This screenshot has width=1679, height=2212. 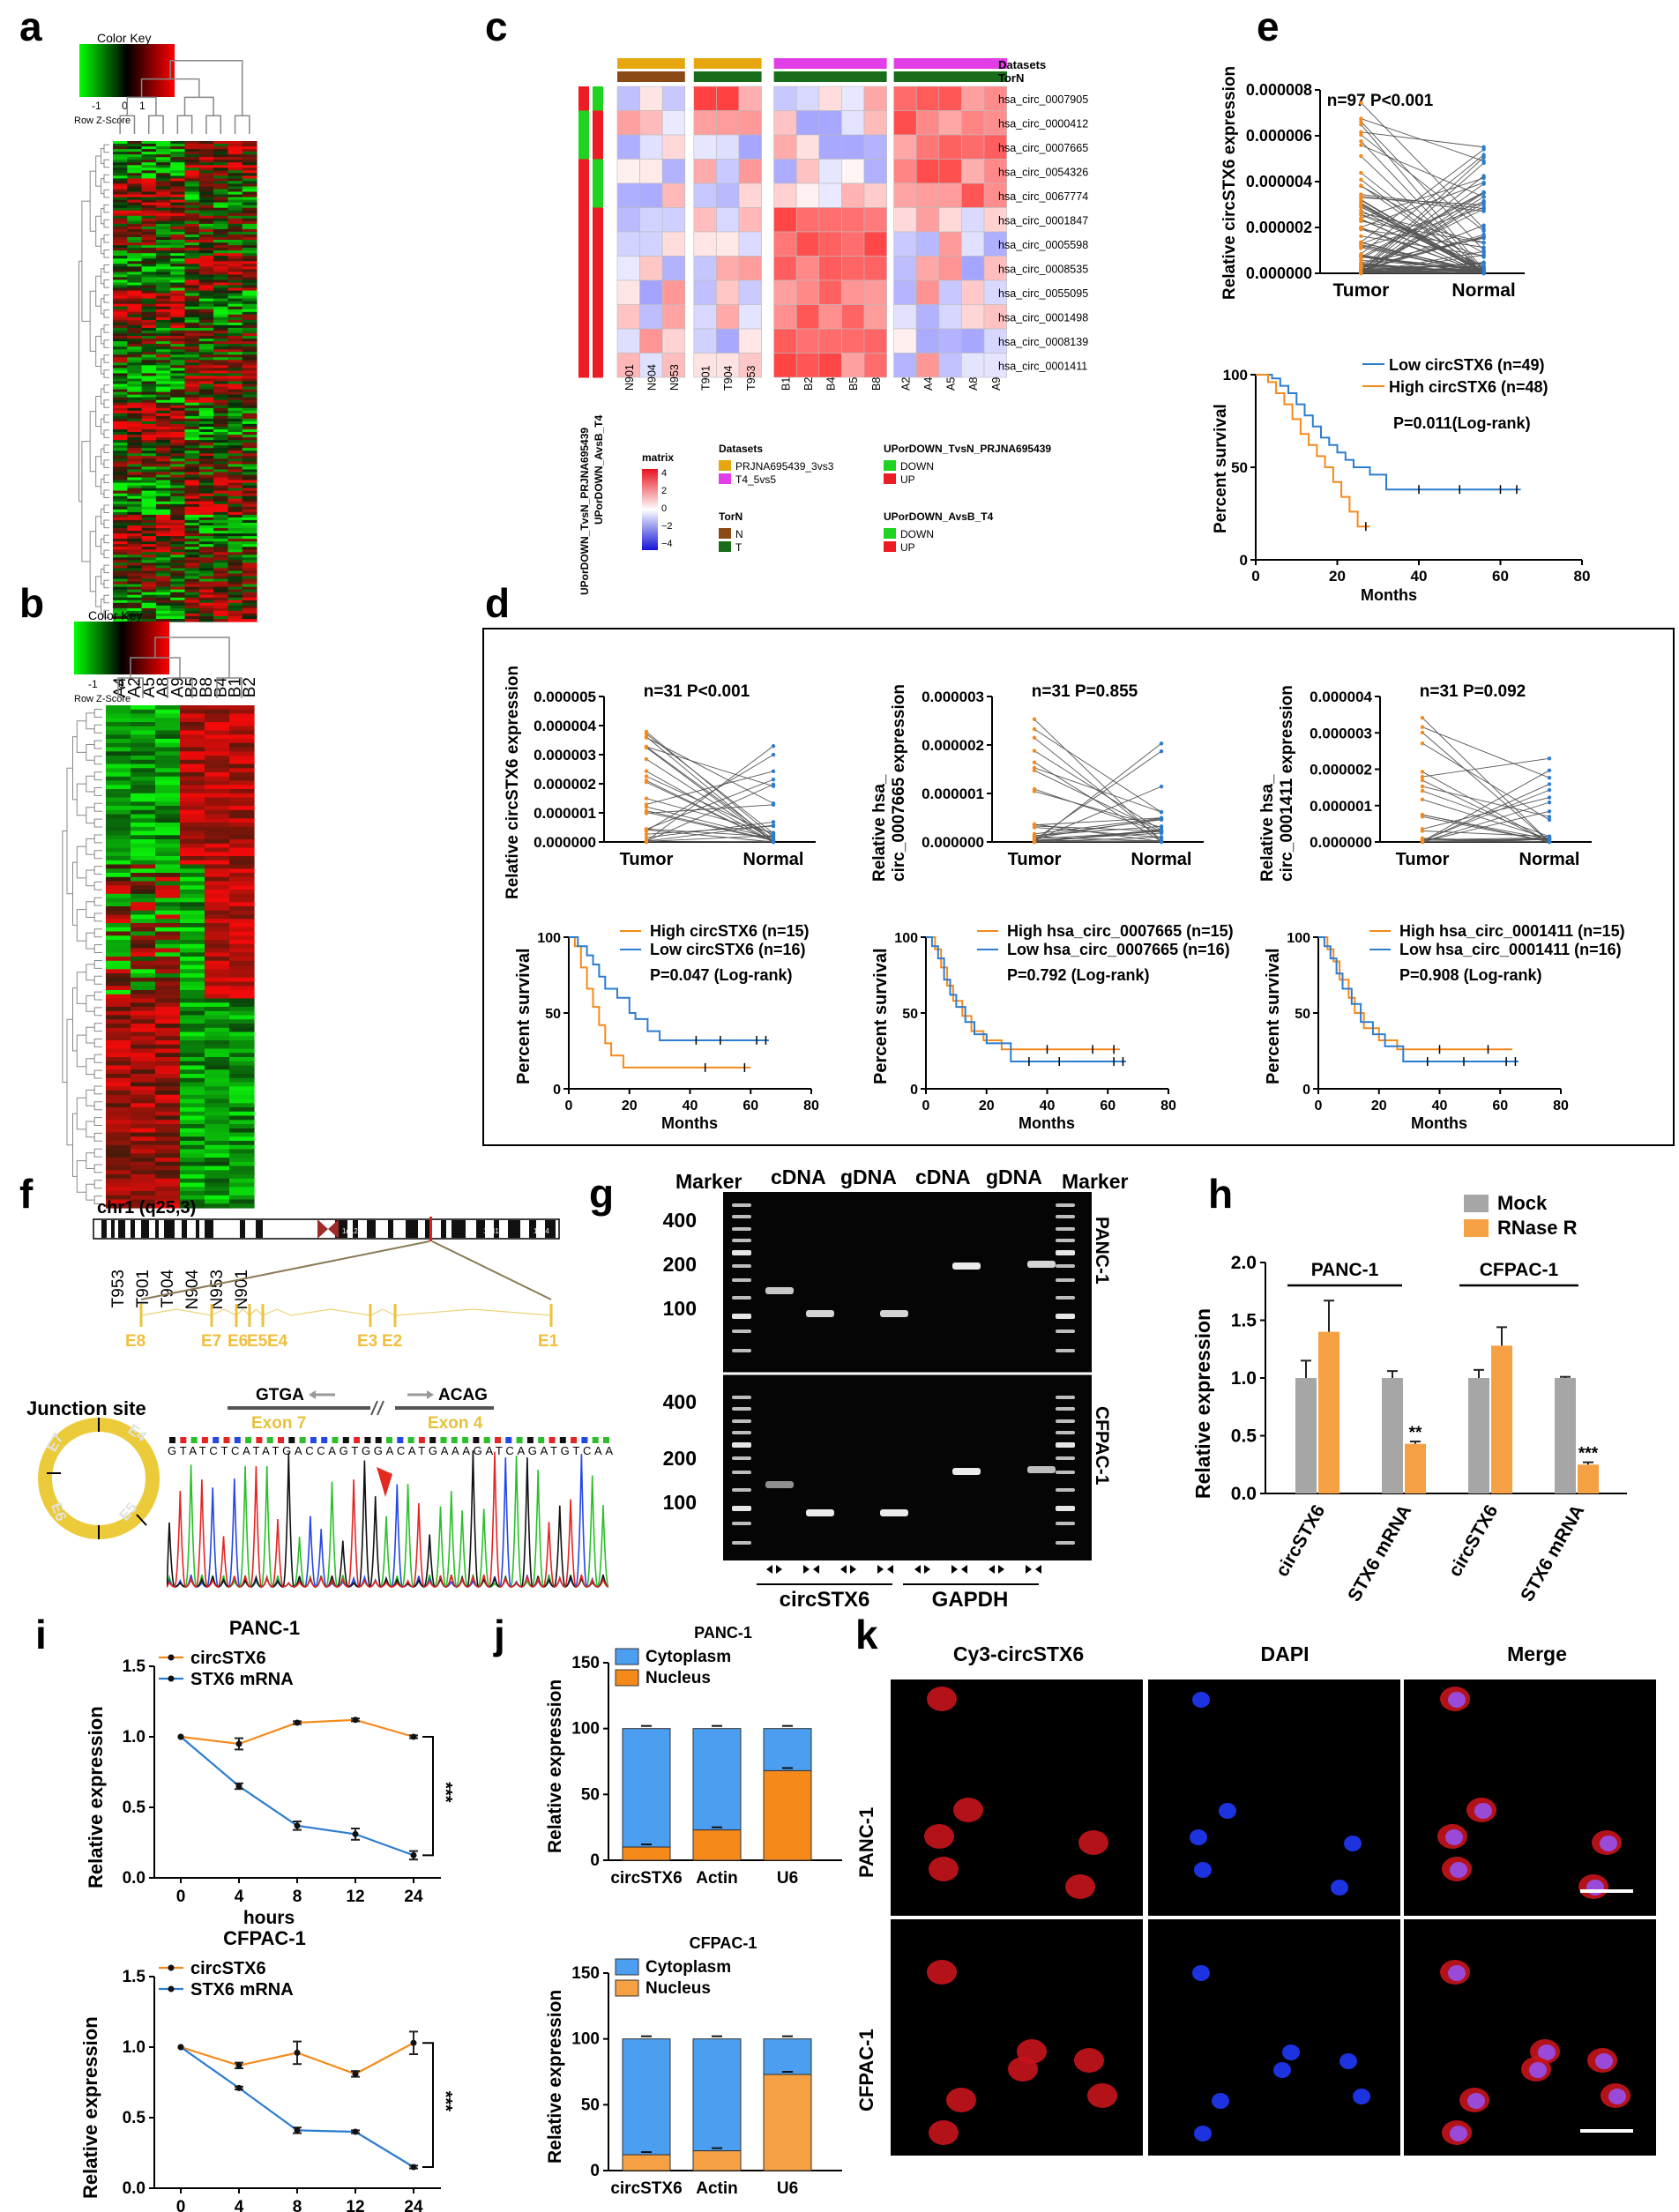 I want to click on dapi-nucleus, so click(x=1282, y=2070).